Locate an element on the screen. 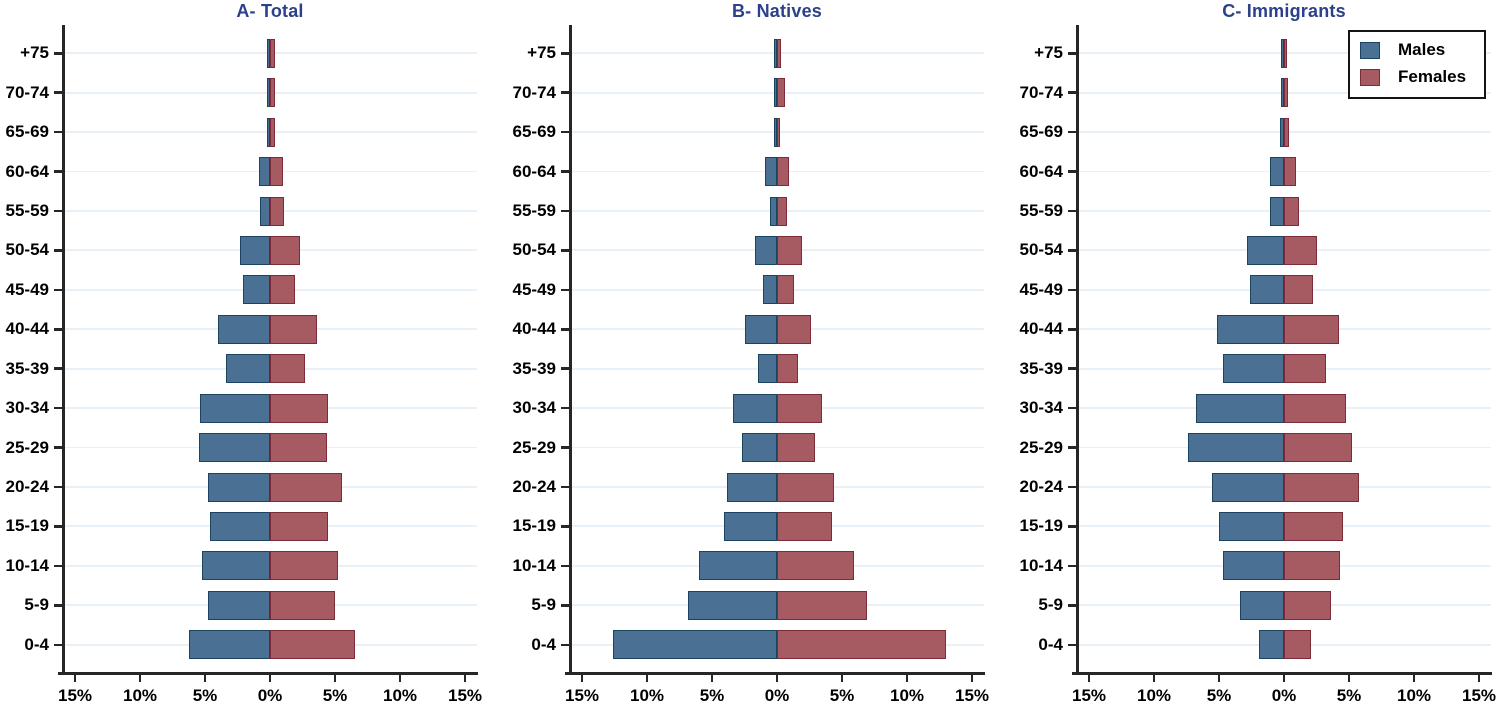 The height and width of the screenshot is (708, 1501). panel-title: B- Natives is located at coordinates (777, 11).